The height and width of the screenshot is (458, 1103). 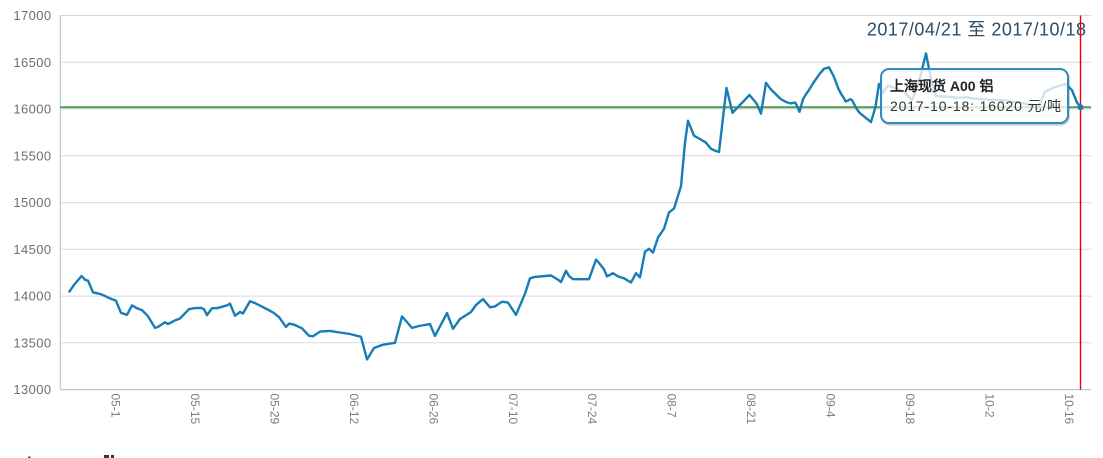 What do you see at coordinates (32, 109) in the screenshot?
I see `svg-text: 16000` at bounding box center [32, 109].